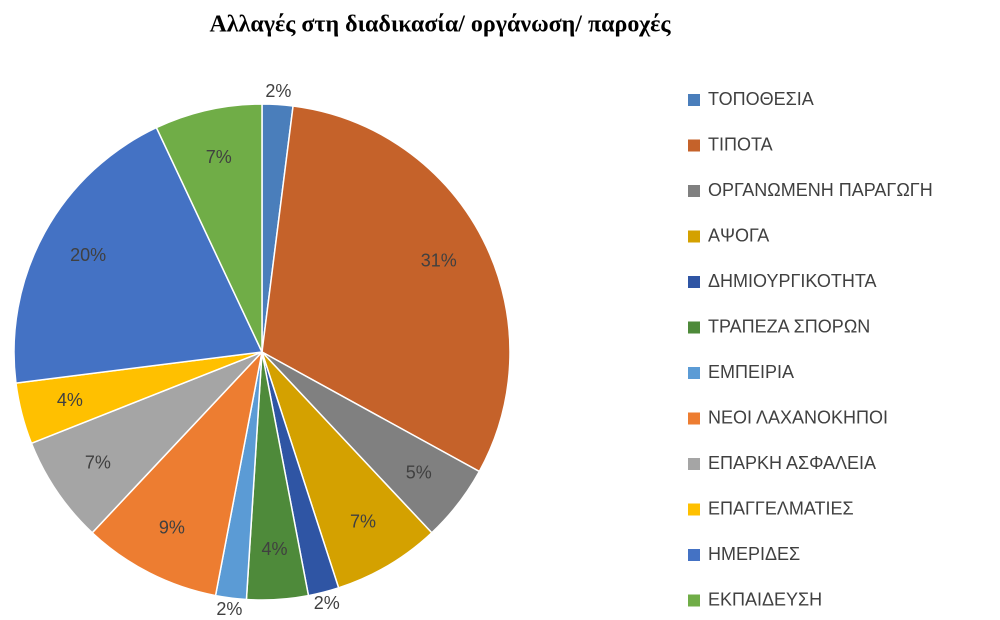  What do you see at coordinates (792, 463) in the screenshot?
I see `legend-label: ΕΠΑΡΚΗ ΑΣΦΑΛΕΙΑ` at bounding box center [792, 463].